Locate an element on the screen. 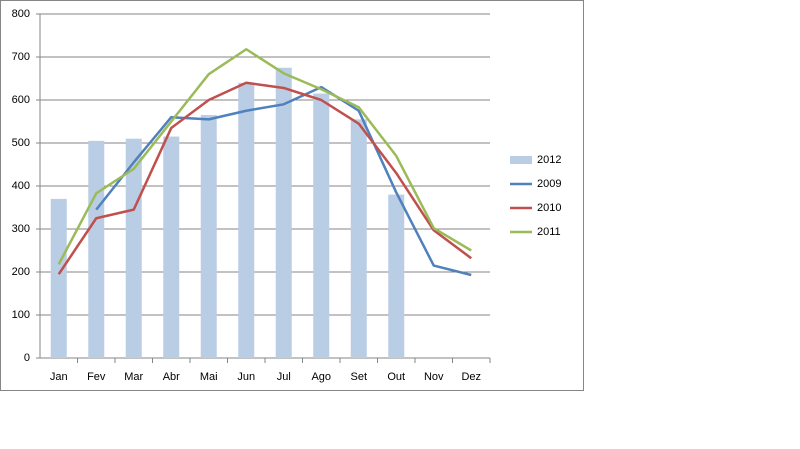  y-tick-label: 700 is located at coordinates (21, 57).